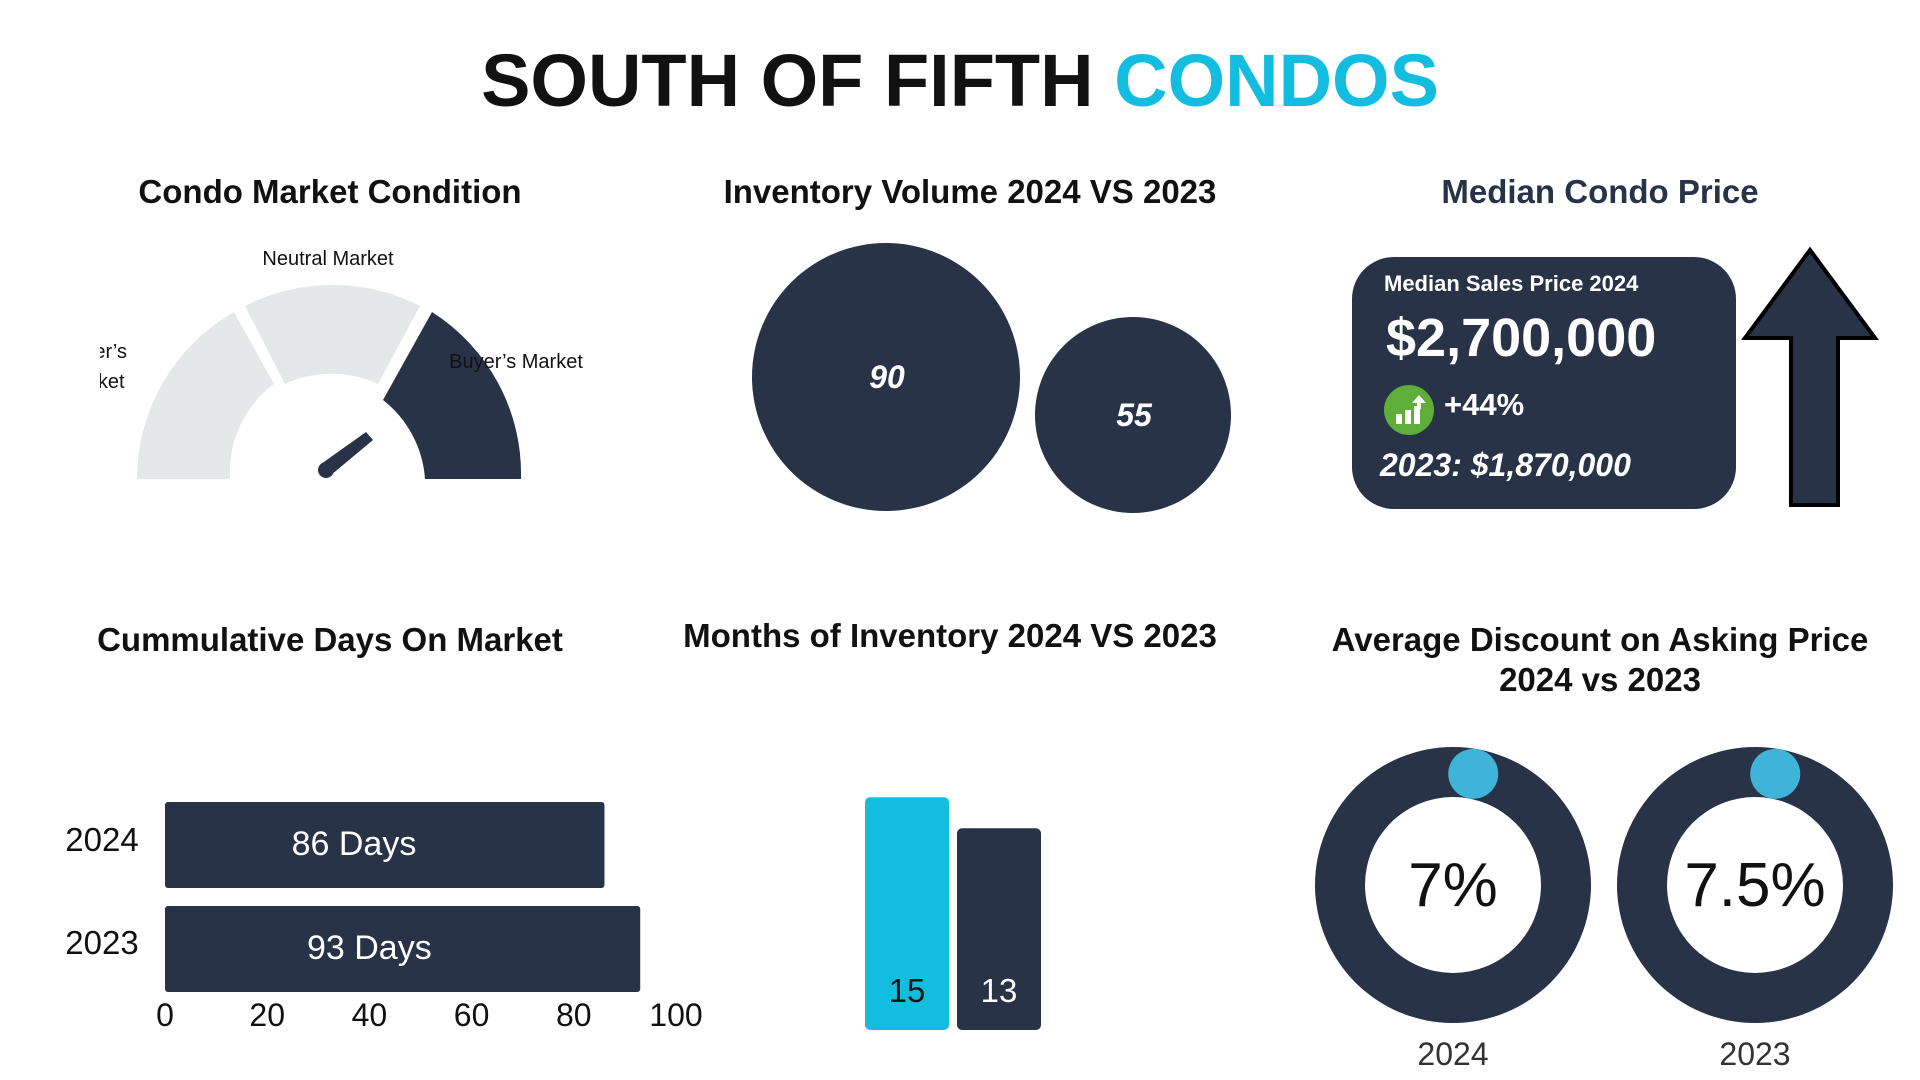 Image resolution: width=1920 pixels, height=1080 pixels. What do you see at coordinates (347, 453) in the screenshot?
I see `gauge-needle` at bounding box center [347, 453].